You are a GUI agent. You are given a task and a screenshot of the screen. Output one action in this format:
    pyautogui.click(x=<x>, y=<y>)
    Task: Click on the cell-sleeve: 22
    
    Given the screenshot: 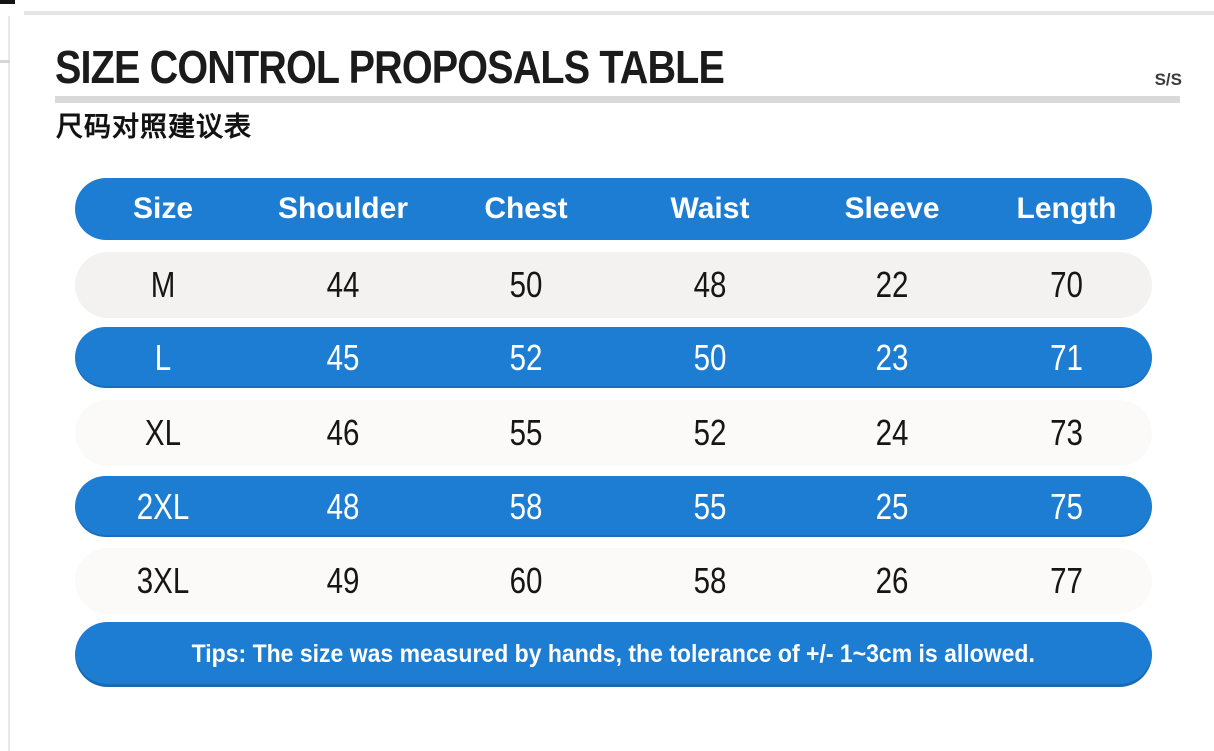 What is the action you would take?
    pyautogui.click(x=892, y=284)
    